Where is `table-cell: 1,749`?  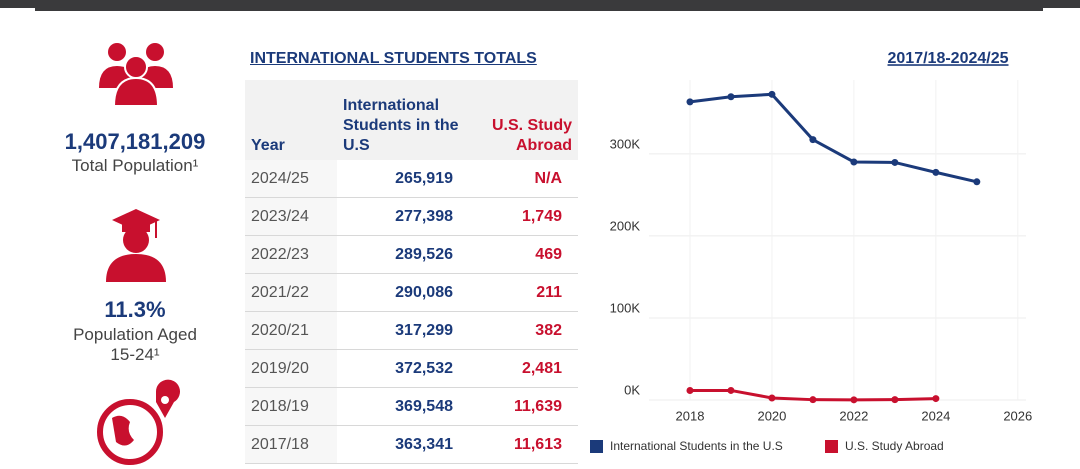 table-cell: 1,749 is located at coordinates (523, 216).